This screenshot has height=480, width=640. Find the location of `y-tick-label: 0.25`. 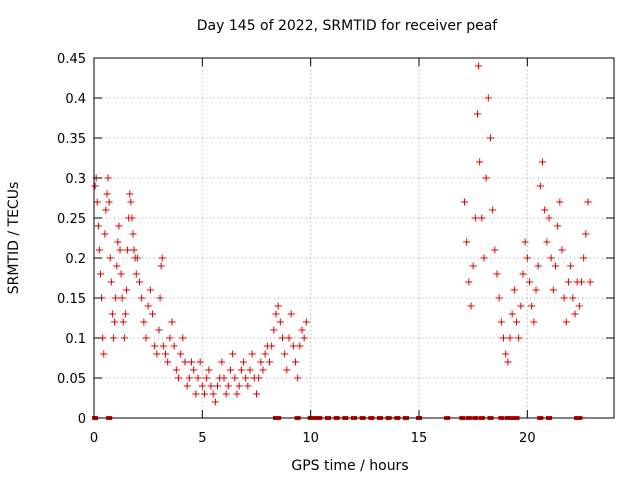

y-tick-label: 0.25 is located at coordinates (71, 219).